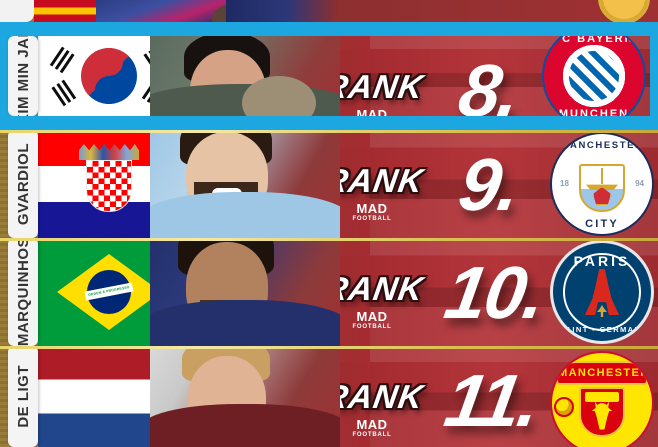 The image size is (658, 447). I want to click on badge-text-top: PARIS, so click(602, 261).